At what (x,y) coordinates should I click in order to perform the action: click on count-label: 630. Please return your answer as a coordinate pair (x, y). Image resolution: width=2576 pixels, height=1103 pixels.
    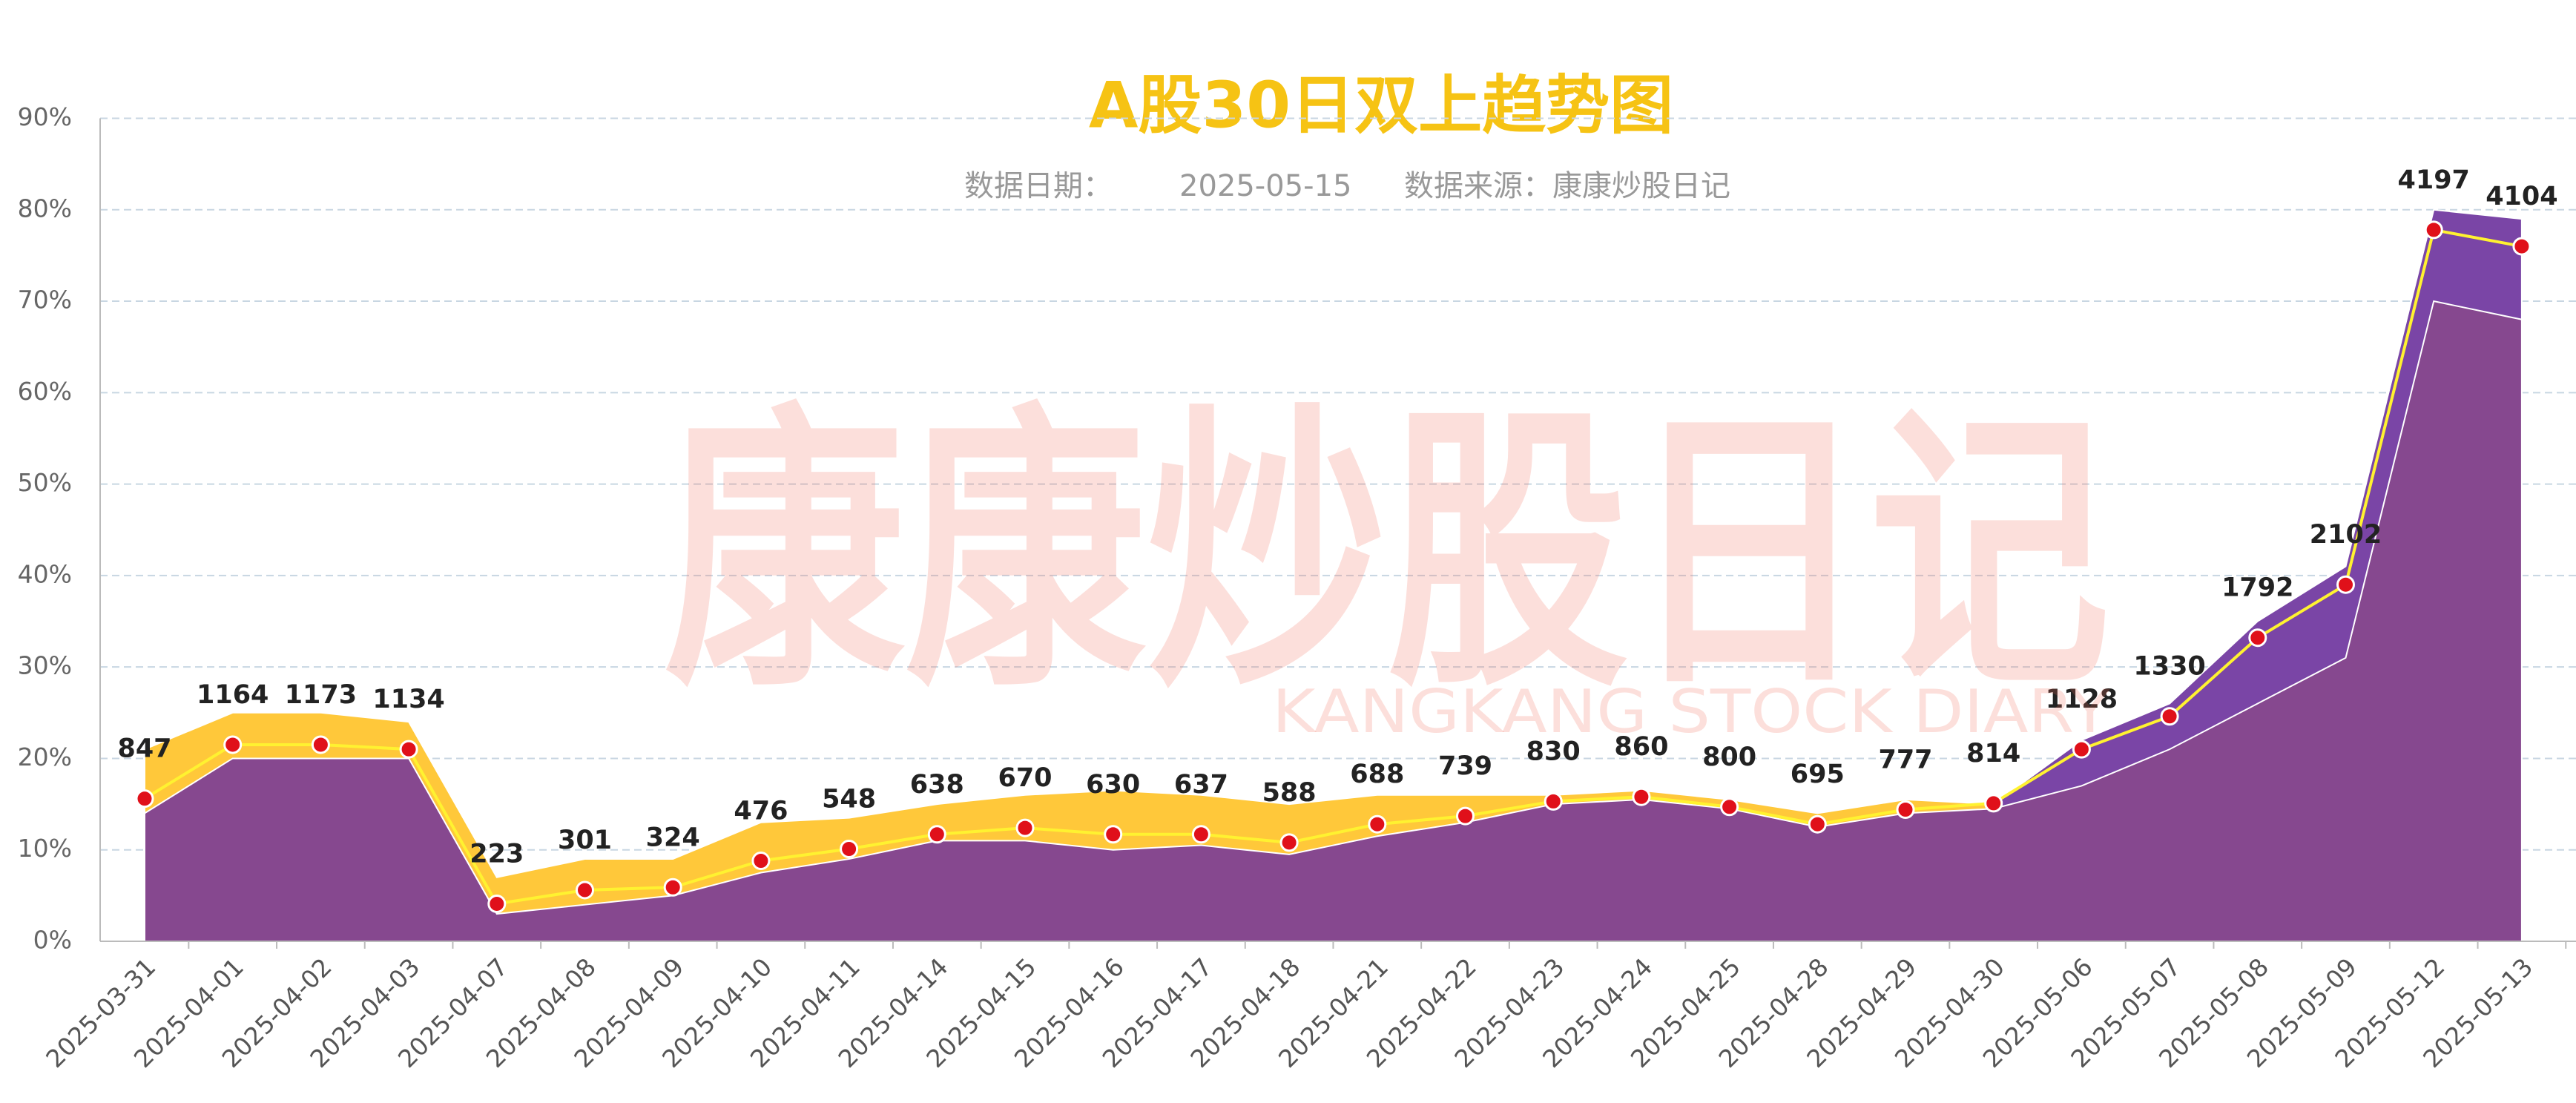
    Looking at the image, I should click on (1113, 785).